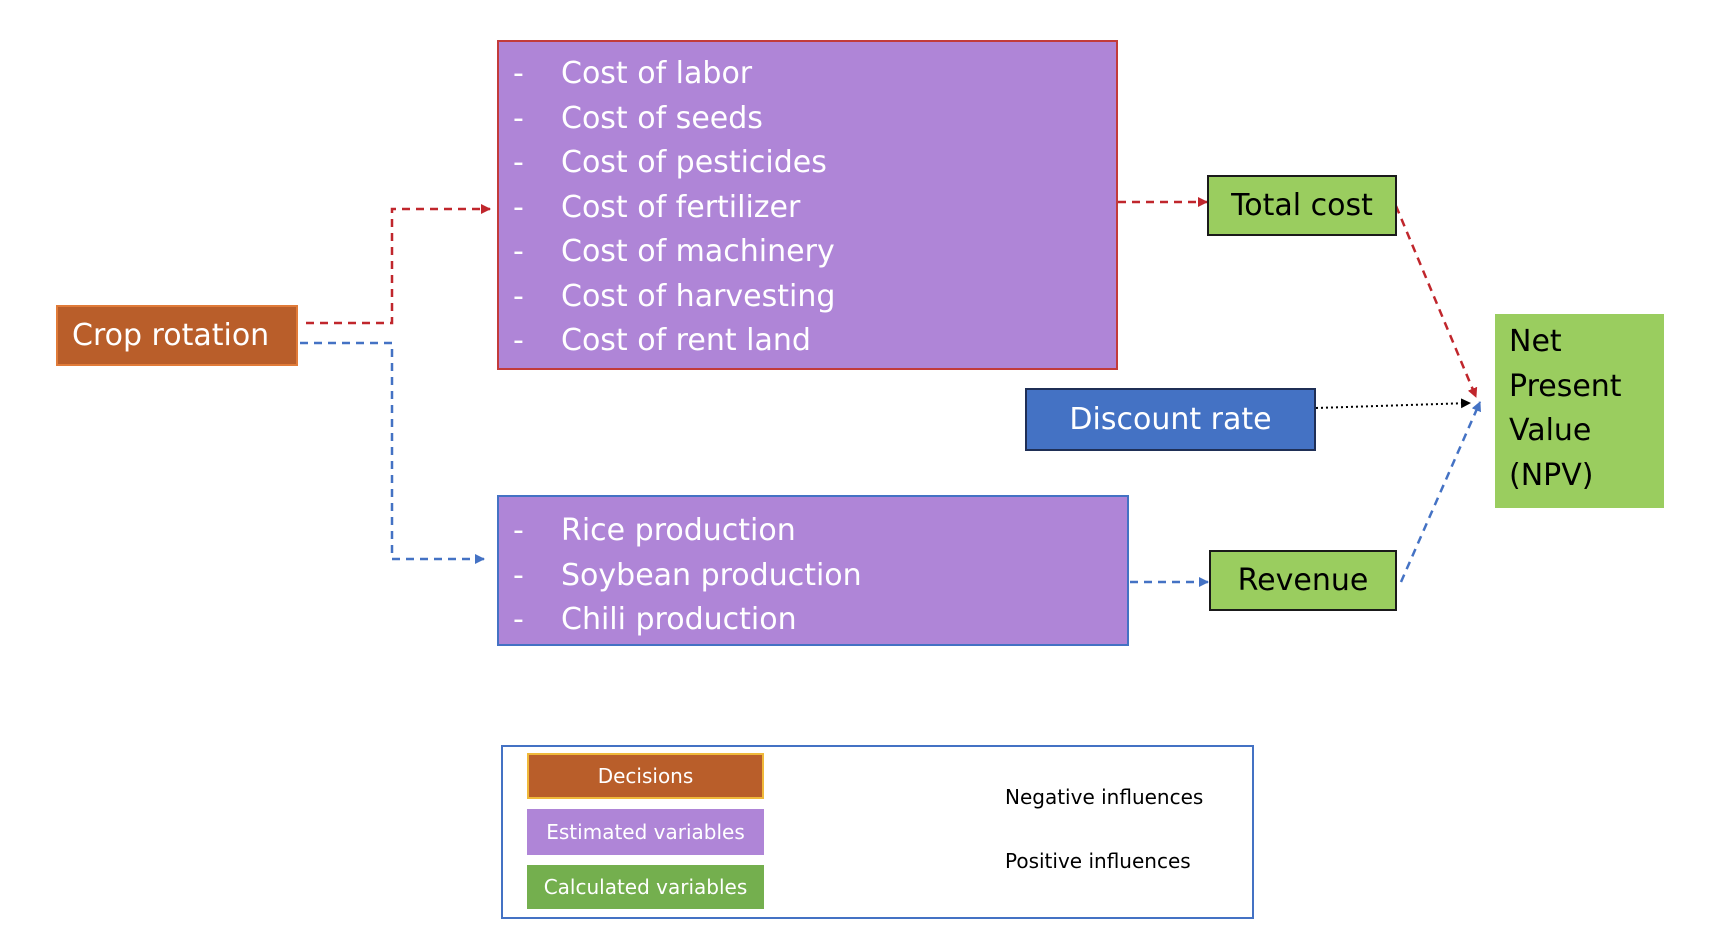  I want to click on cost-item-labor: - Cost of labor, so click(807, 74).